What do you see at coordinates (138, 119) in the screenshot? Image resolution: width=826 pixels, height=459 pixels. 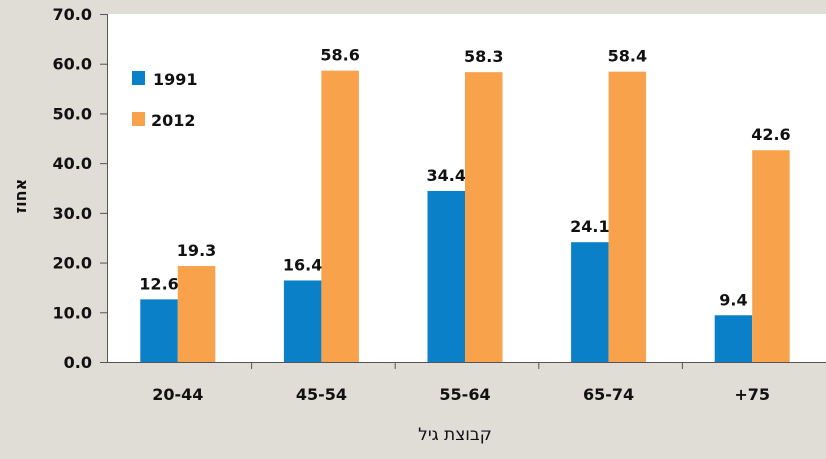 I see `legend-swatch-2012` at bounding box center [138, 119].